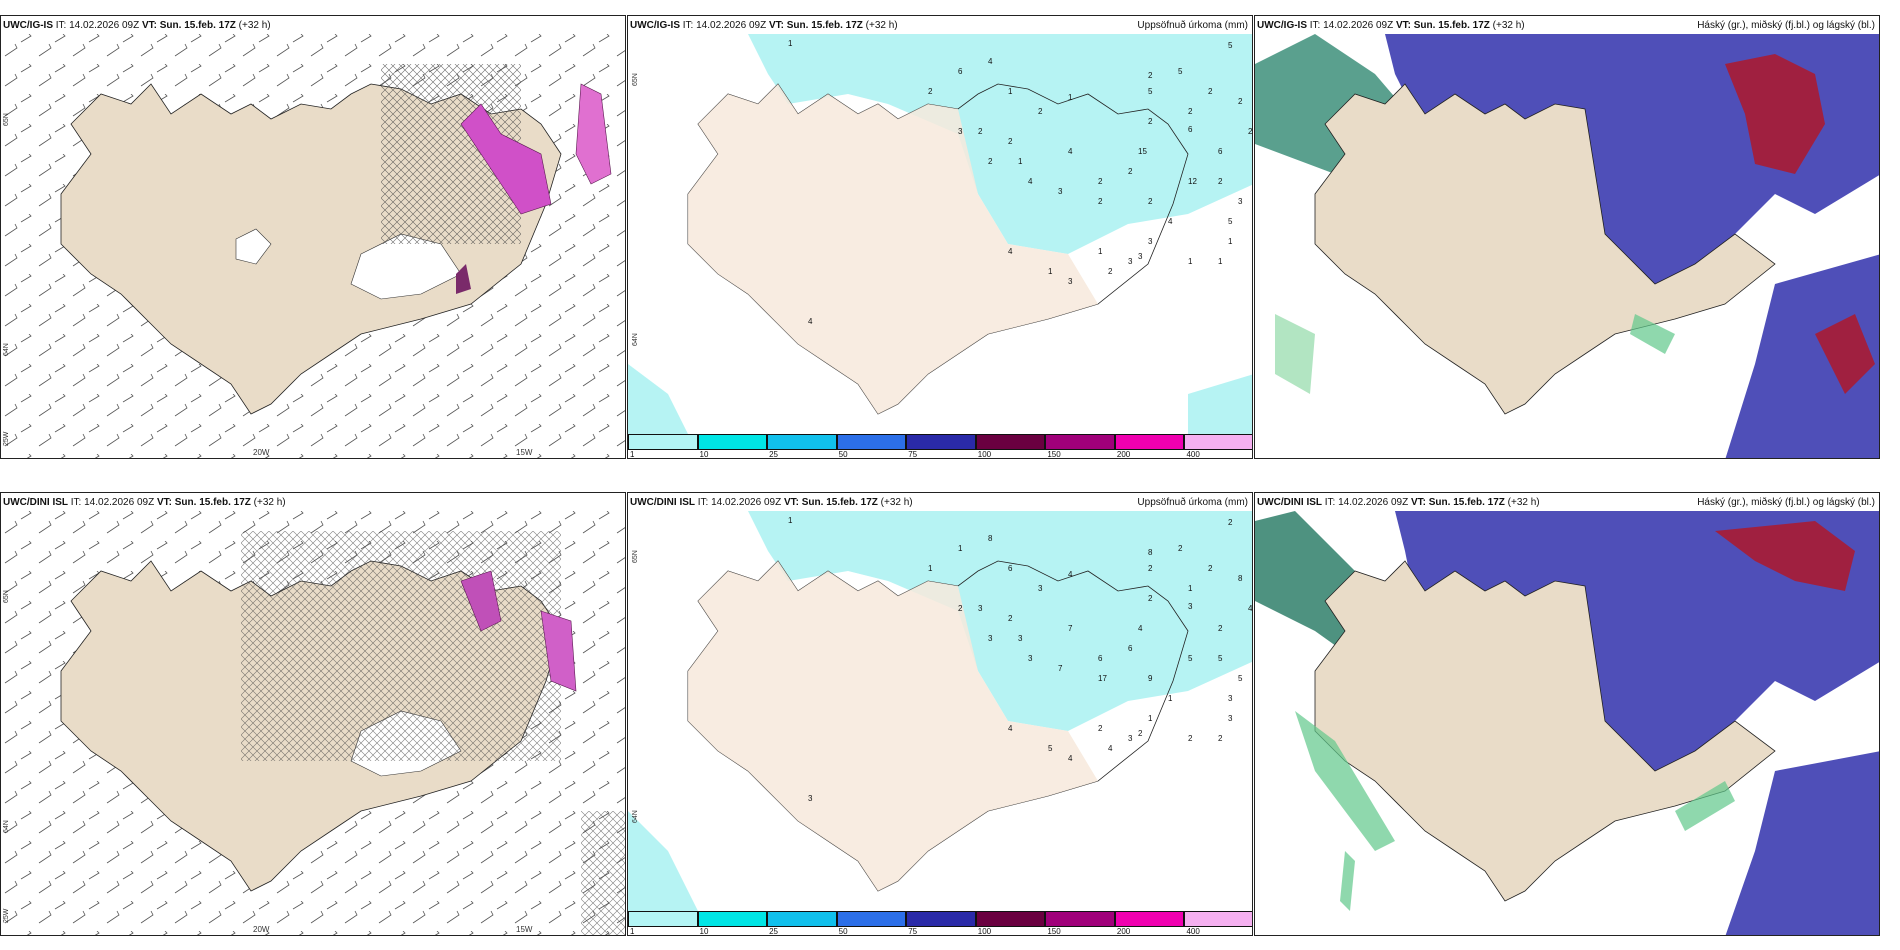 Image resolution: width=1900 pixels, height=950 pixels. What do you see at coordinates (1545, 731) in the screenshot?
I see `iceland-land` at bounding box center [1545, 731].